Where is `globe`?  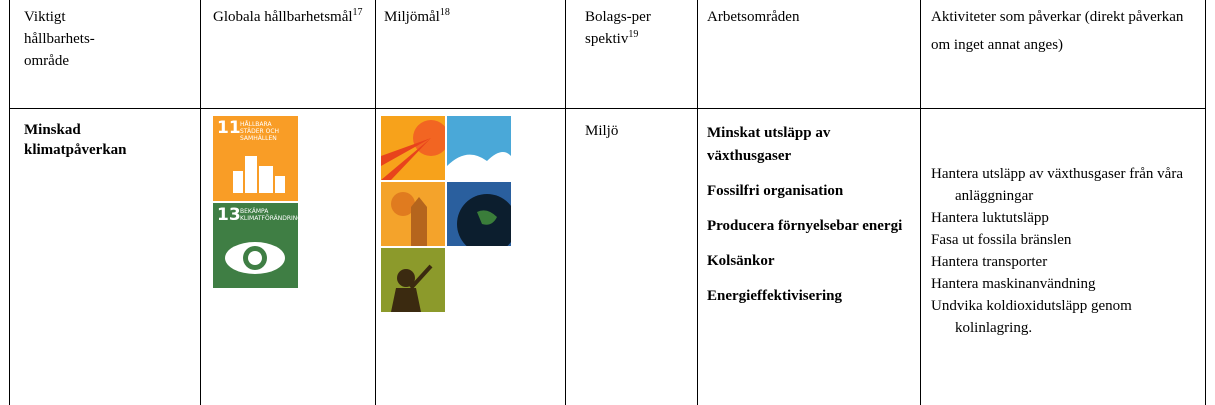
globe is located at coordinates (487, 224).